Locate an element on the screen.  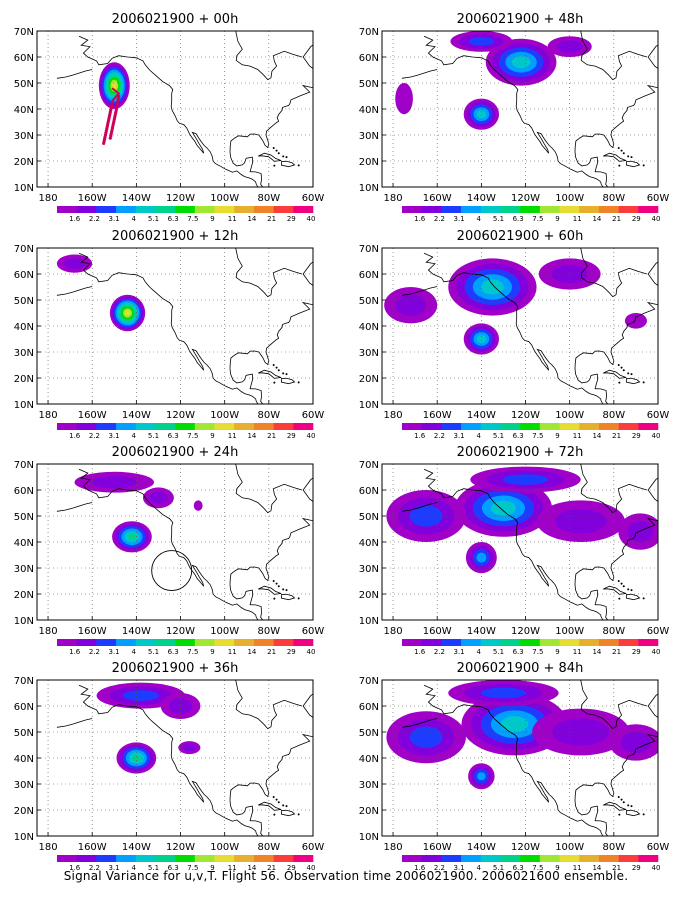
panel-title: 2006021900 + 48h is located at coordinates (520, 19).